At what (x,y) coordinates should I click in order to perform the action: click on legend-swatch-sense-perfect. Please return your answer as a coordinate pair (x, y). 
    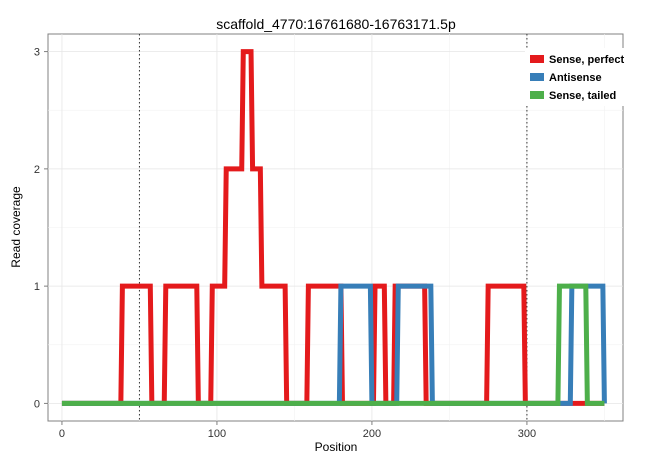
    Looking at the image, I should click on (537, 59).